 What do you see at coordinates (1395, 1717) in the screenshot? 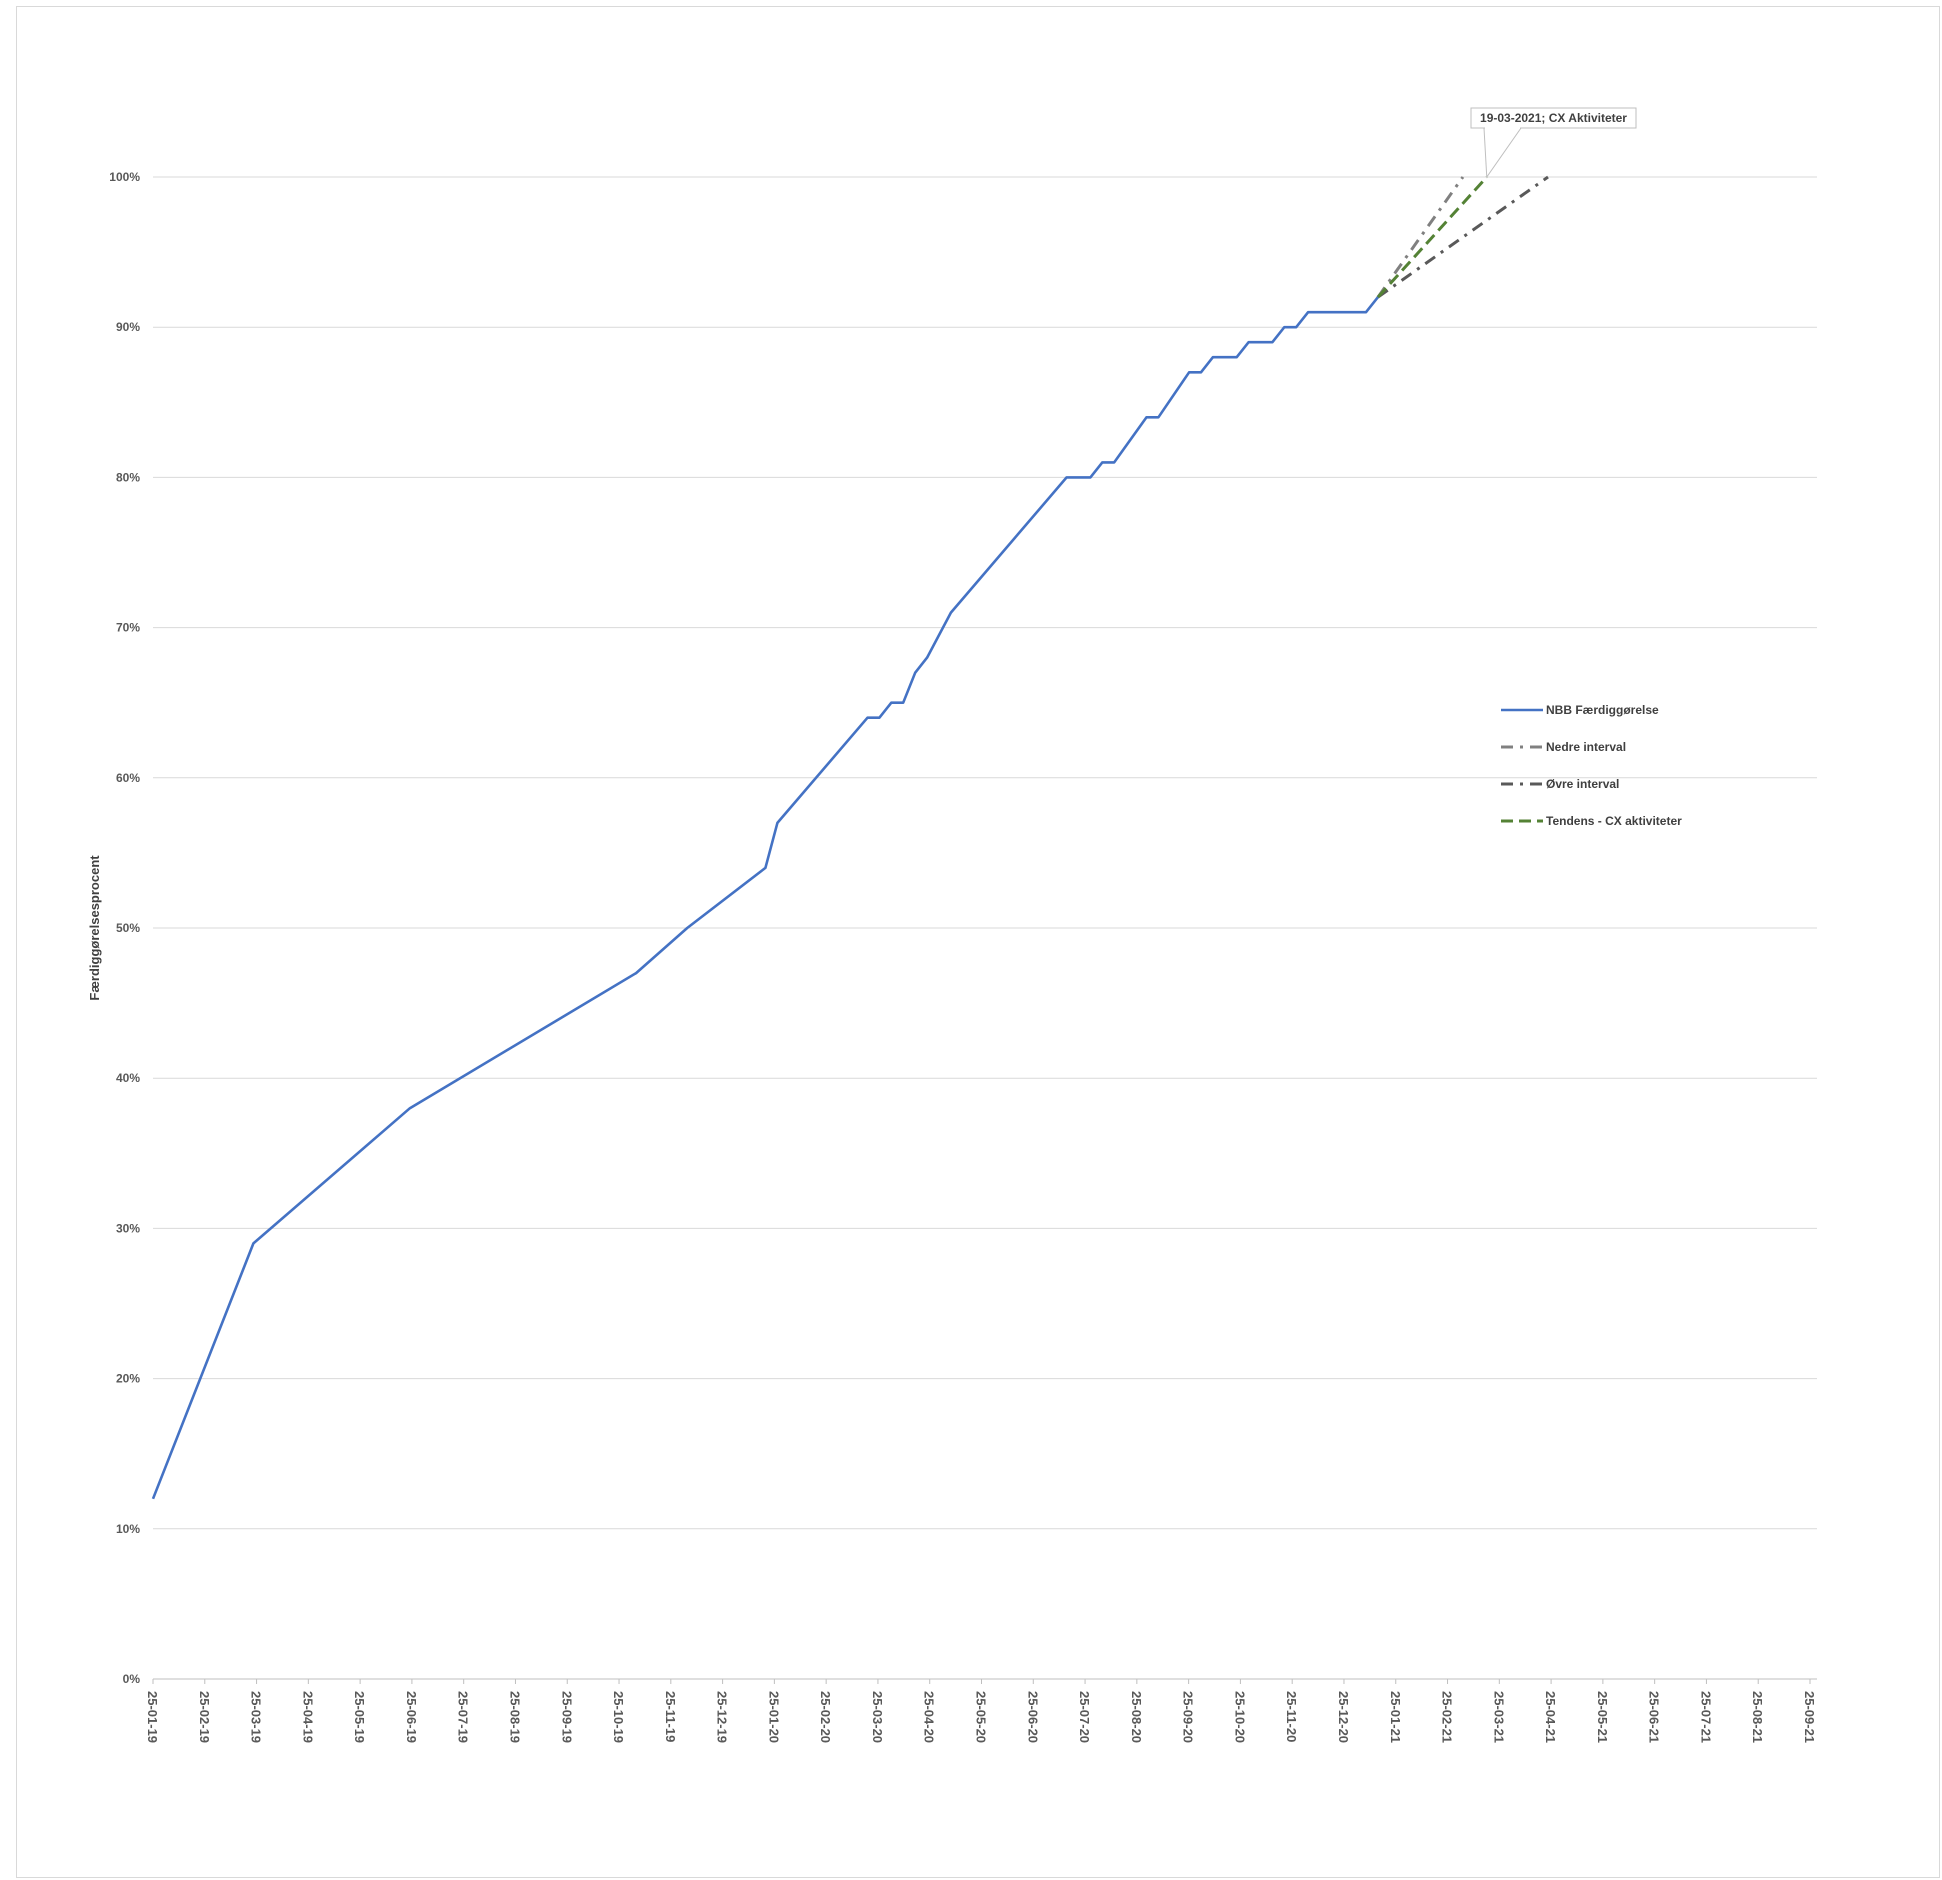
I see `x-tick-label: 25-01-21` at bounding box center [1395, 1717].